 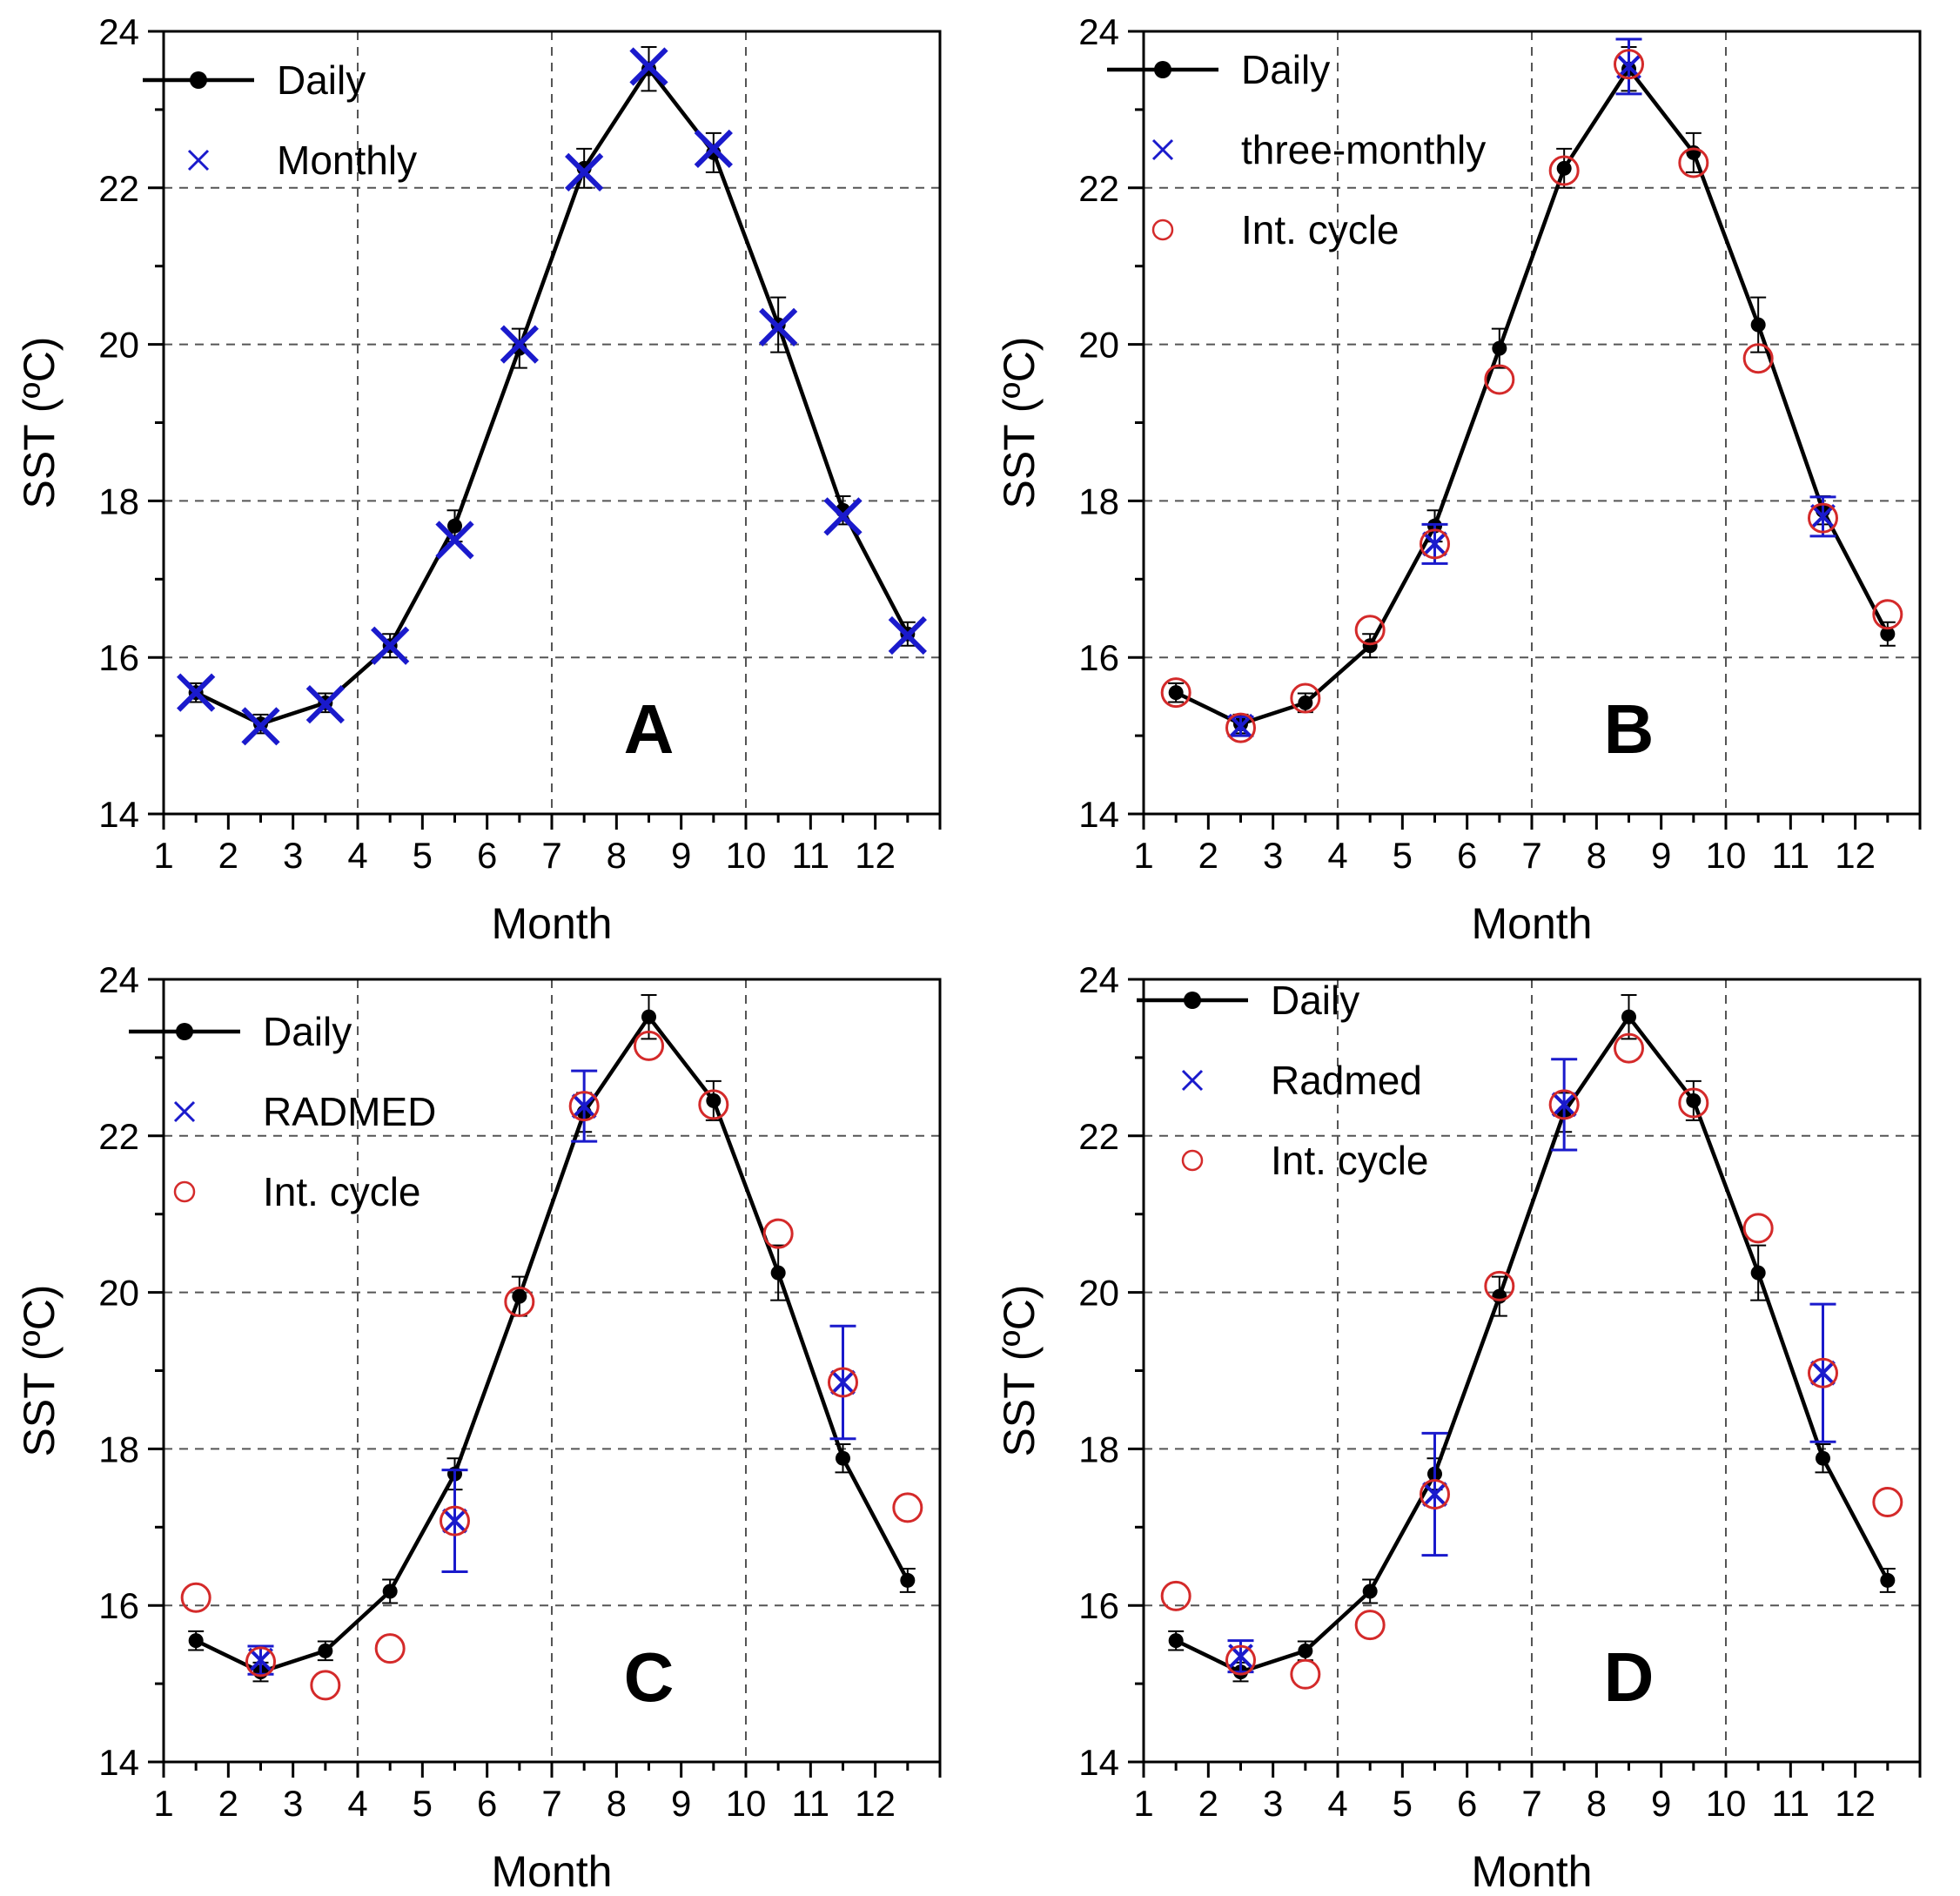 What do you see at coordinates (1208, 855) in the screenshot?
I see `x-tick-label: 2` at bounding box center [1208, 855].